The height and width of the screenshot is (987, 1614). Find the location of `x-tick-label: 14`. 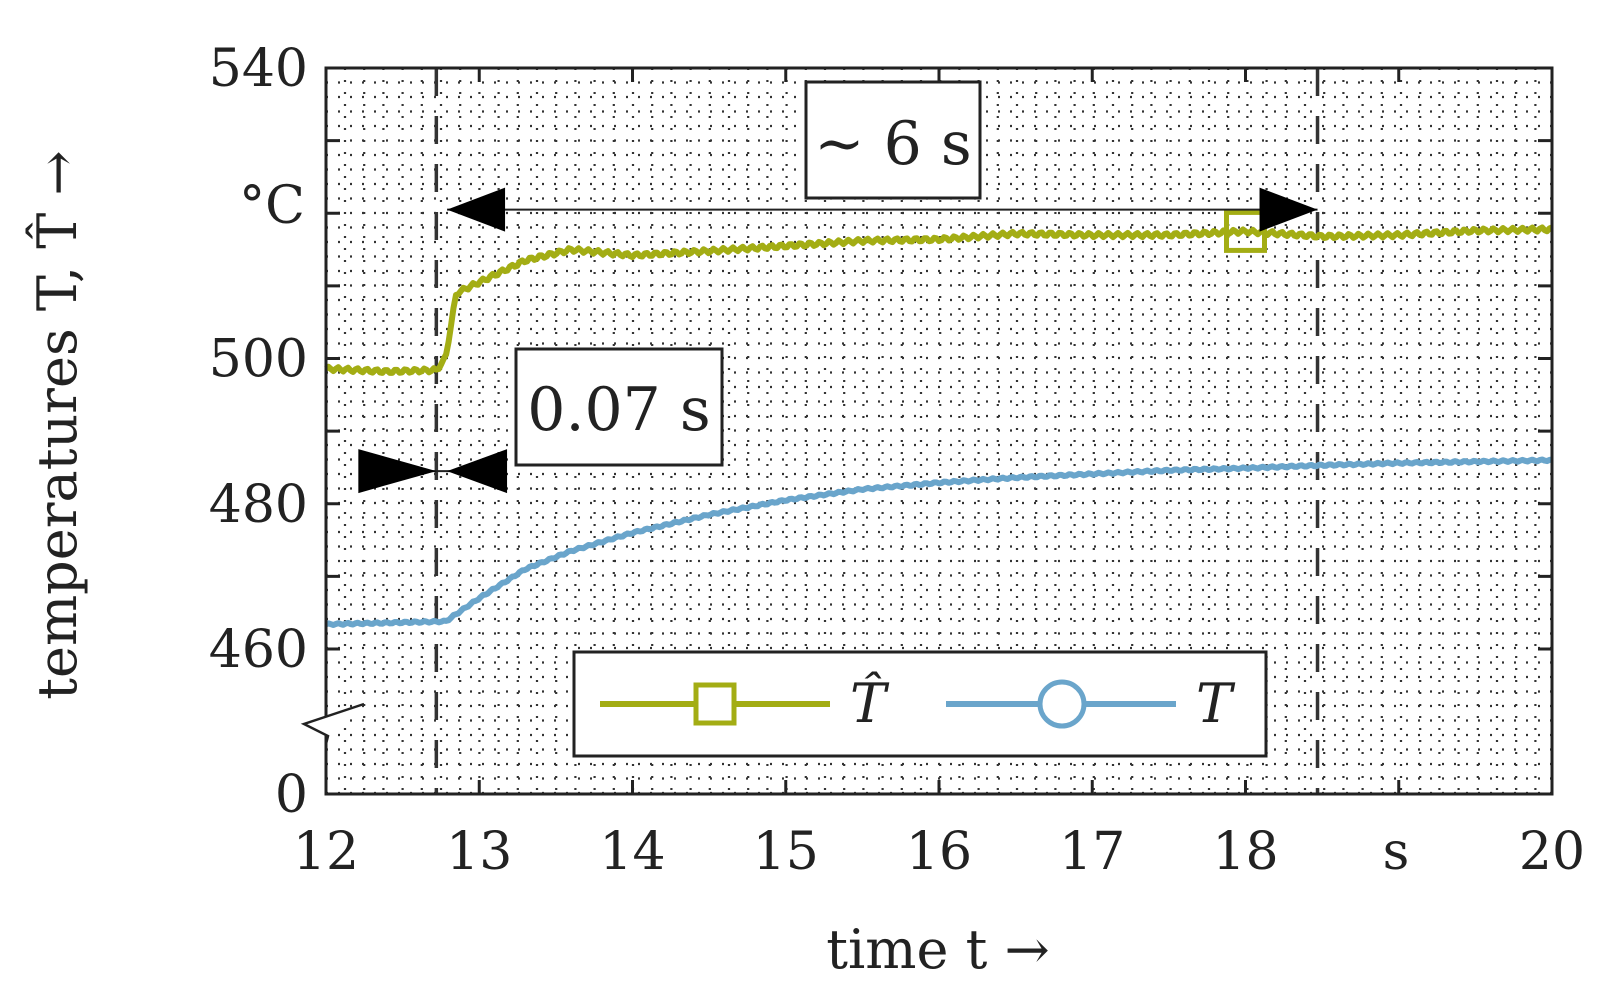

x-tick-label: 14 is located at coordinates (632, 852).